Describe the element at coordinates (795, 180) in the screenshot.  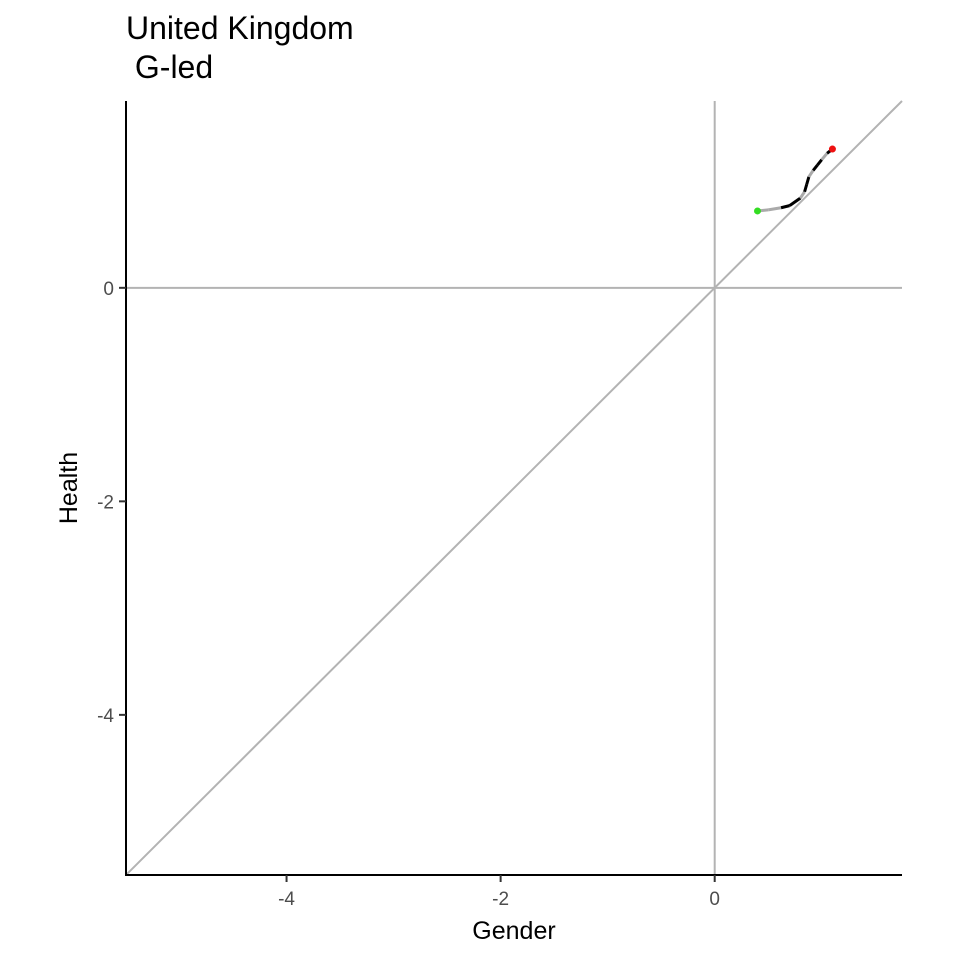
I see `trajectory` at that location.